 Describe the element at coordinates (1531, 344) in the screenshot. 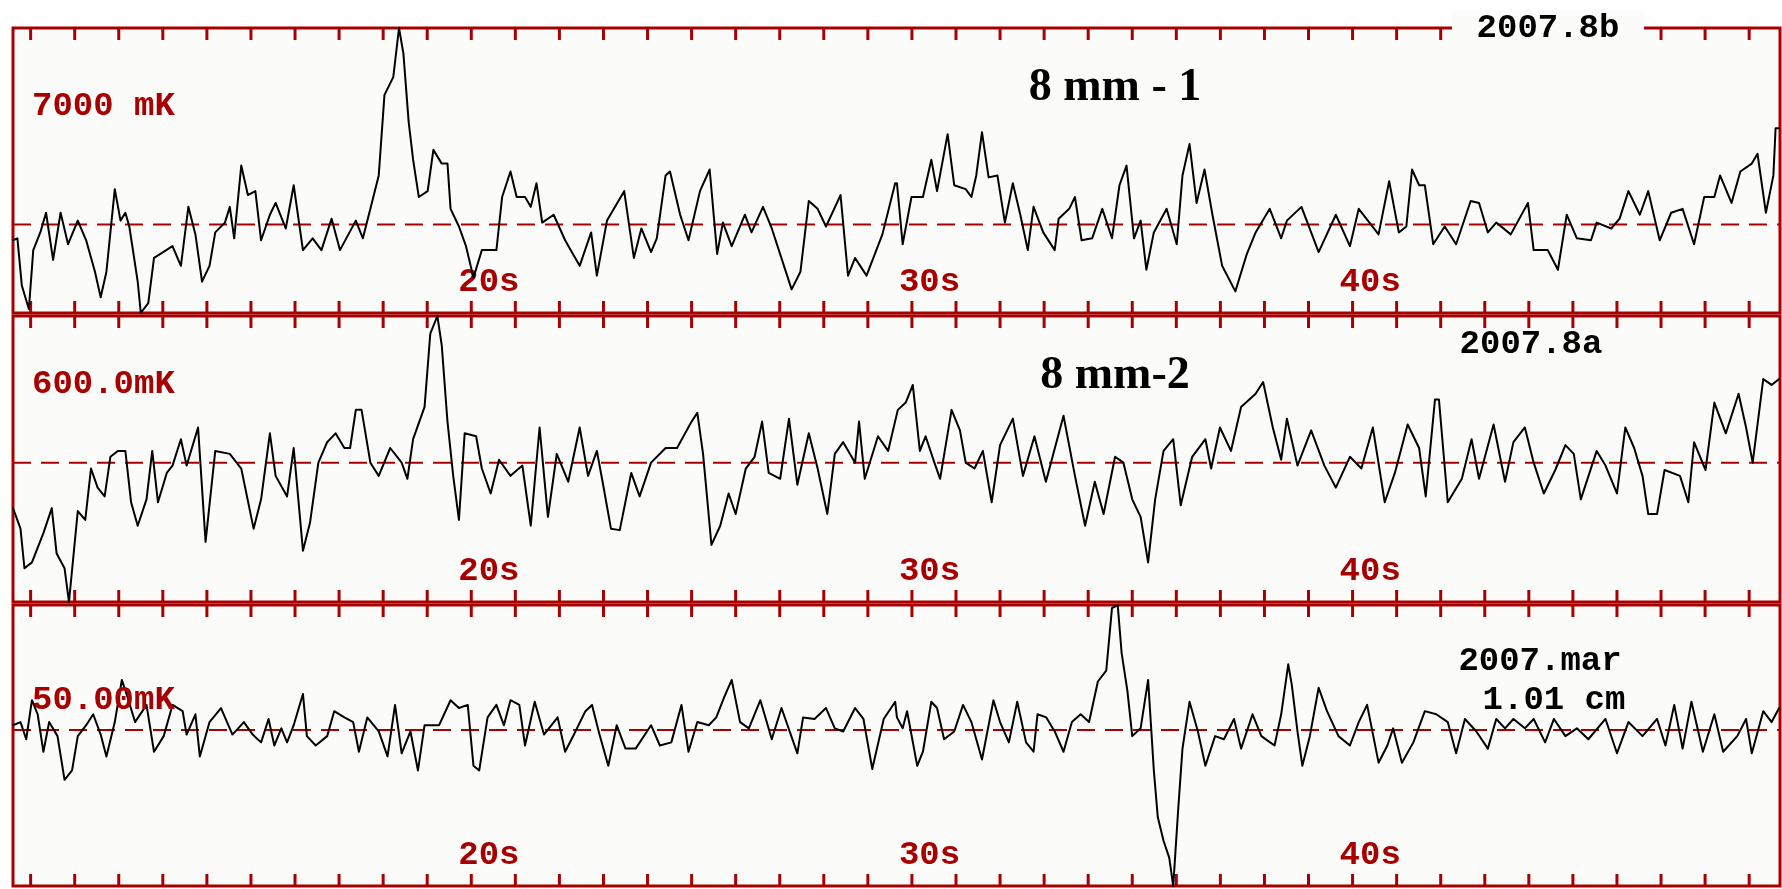

I see `annotation: 2007.8a` at that location.